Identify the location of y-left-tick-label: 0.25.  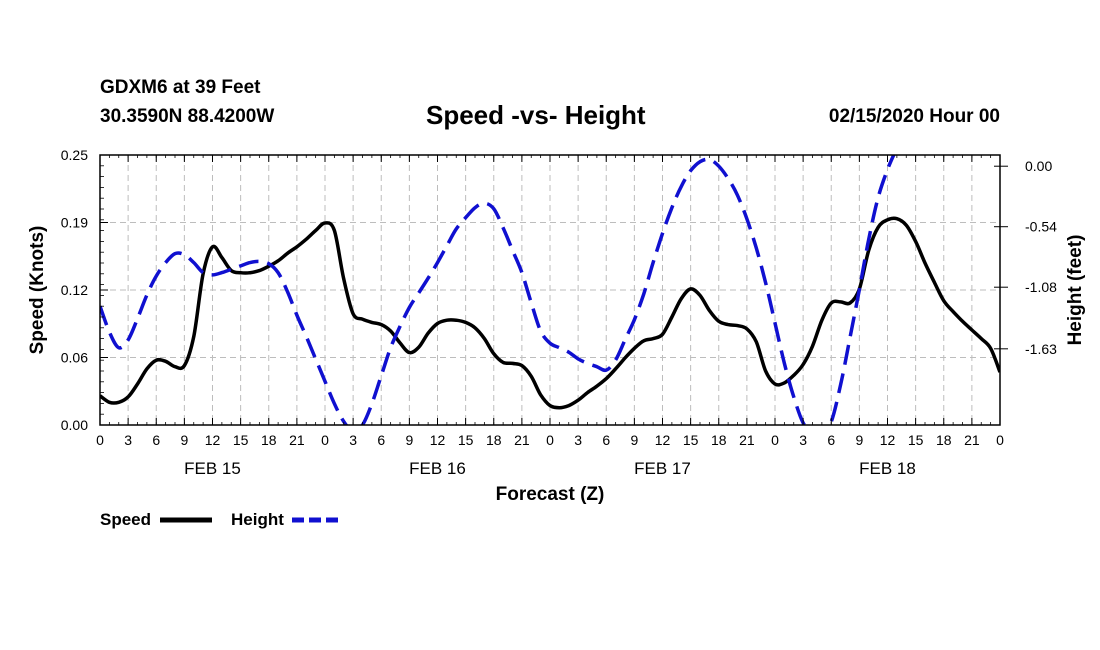
(74, 155).